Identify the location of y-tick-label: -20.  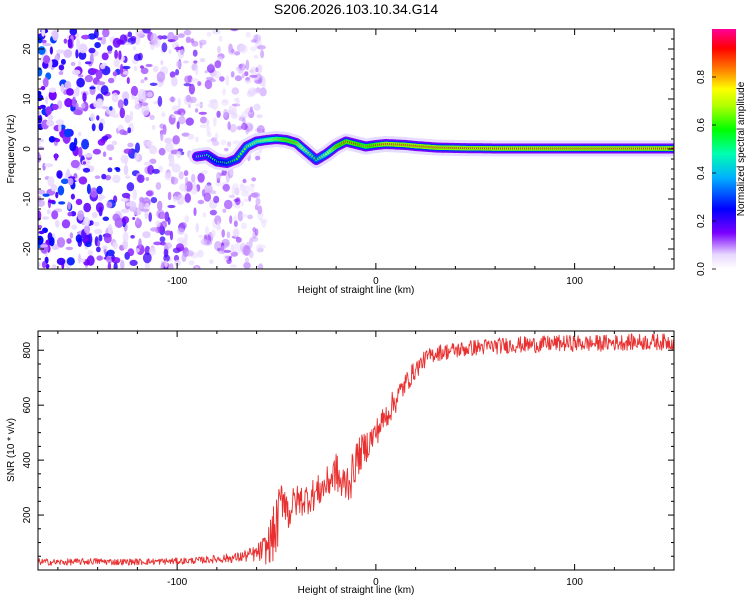
(27, 248).